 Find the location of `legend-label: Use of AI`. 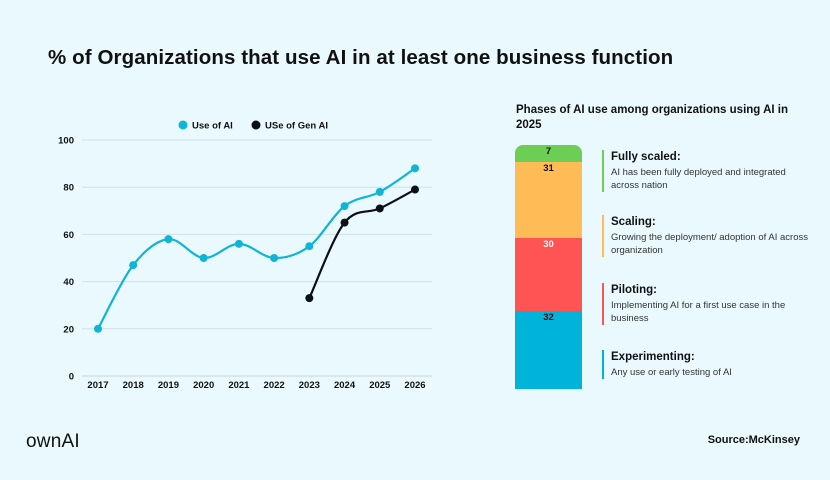

legend-label: Use of AI is located at coordinates (212, 126).